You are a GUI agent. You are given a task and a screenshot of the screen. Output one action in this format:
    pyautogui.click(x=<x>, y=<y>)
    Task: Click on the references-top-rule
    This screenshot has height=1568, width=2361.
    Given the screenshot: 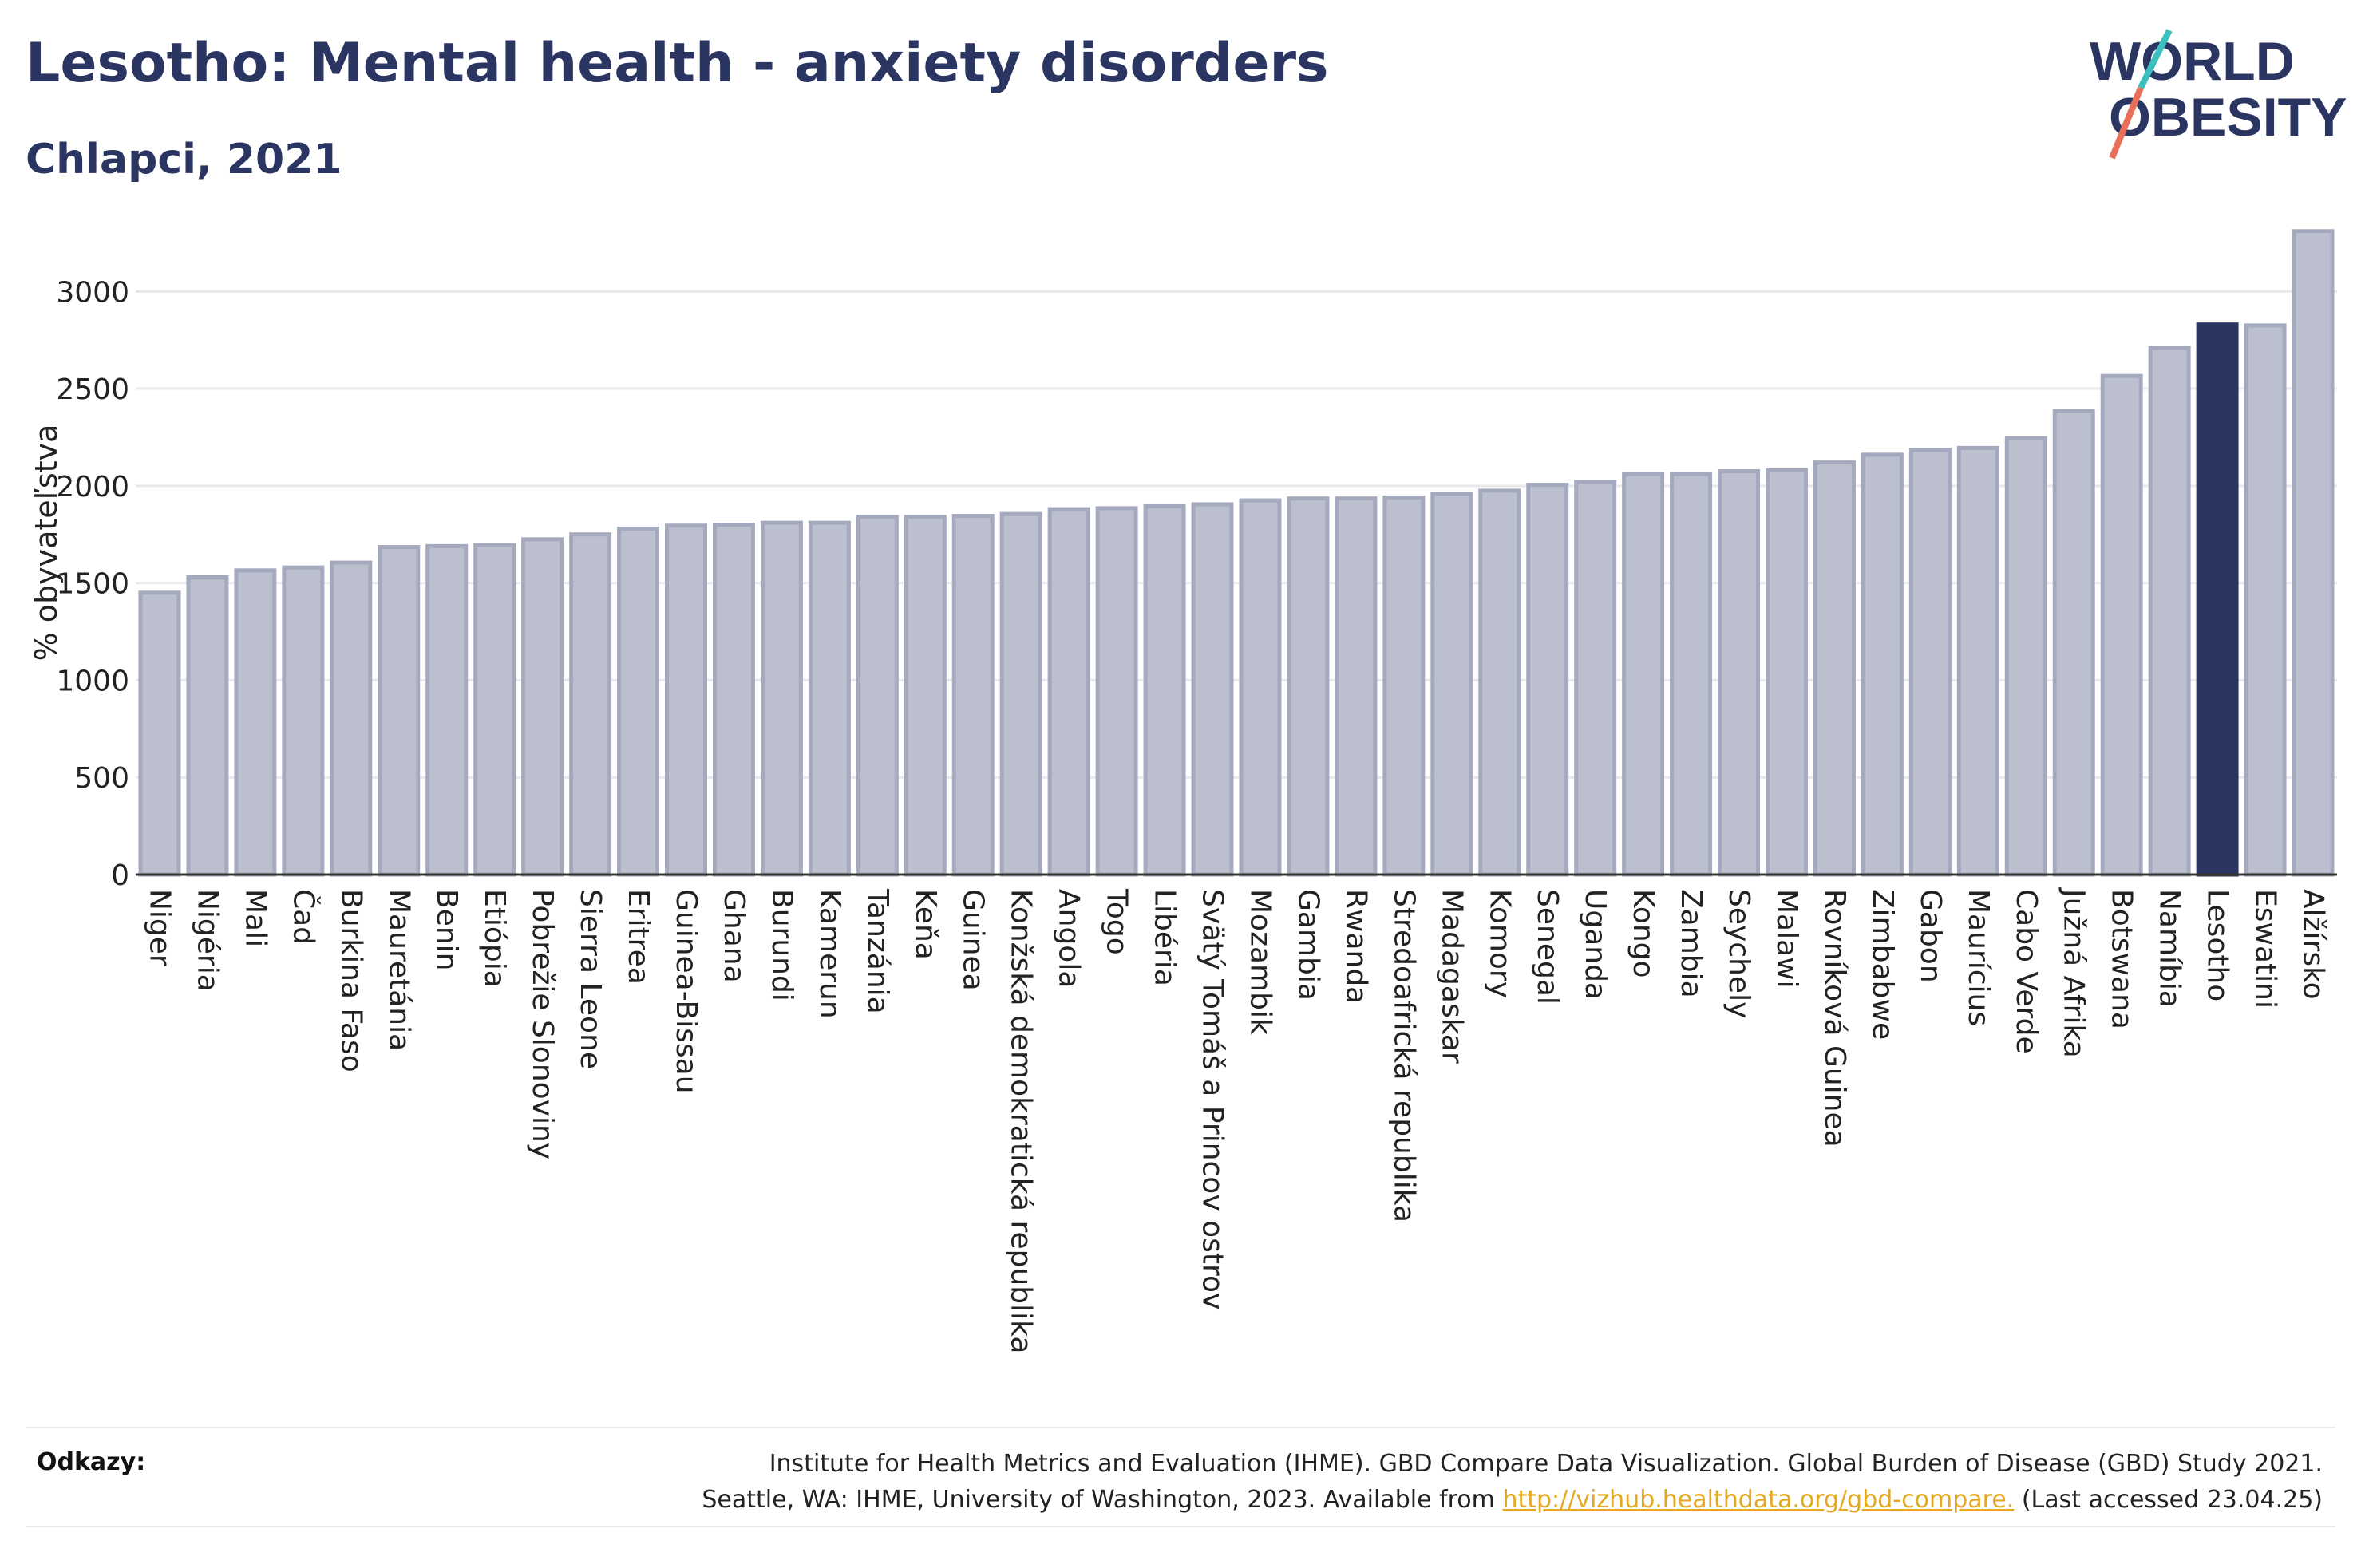 What is the action you would take?
    pyautogui.click(x=1180, y=1427)
    